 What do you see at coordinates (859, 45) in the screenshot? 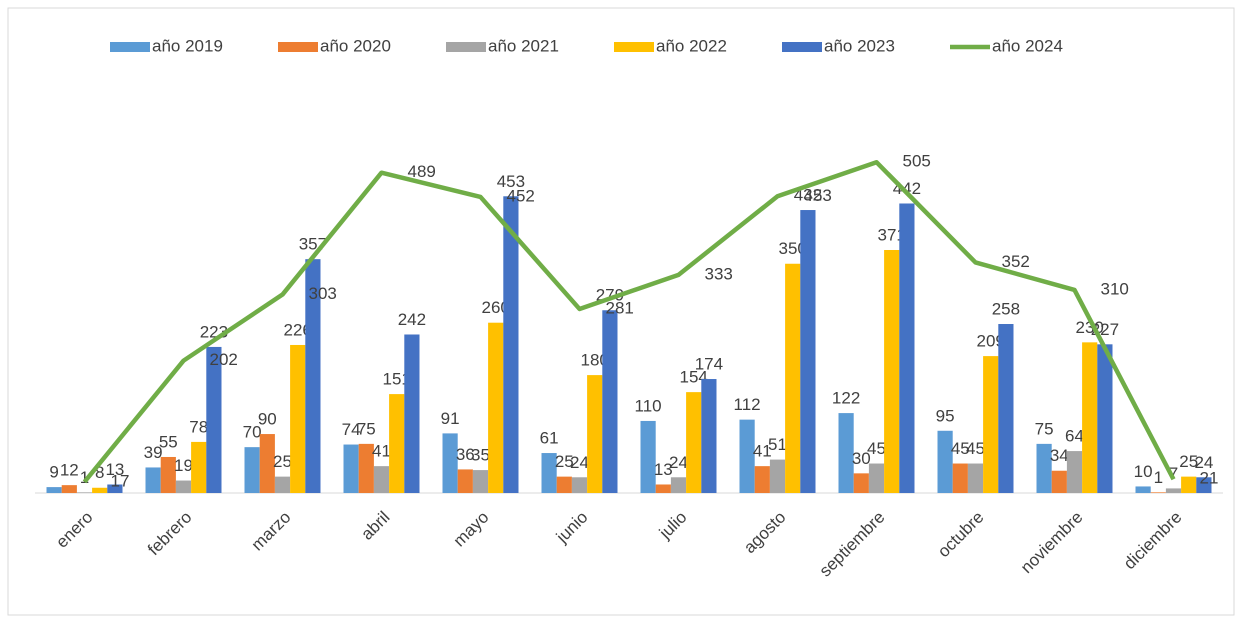
I see `legend-label: año 2023` at bounding box center [859, 45].